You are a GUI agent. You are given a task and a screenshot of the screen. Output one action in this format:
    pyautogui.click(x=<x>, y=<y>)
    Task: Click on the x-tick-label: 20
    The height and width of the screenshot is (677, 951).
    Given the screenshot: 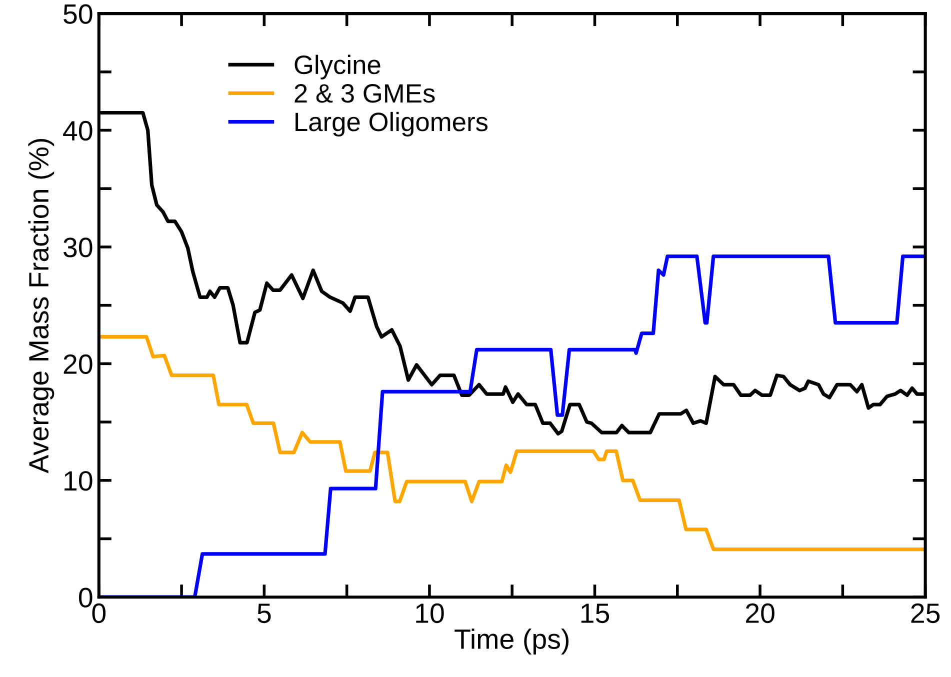 What is the action you would take?
    pyautogui.click(x=760, y=613)
    